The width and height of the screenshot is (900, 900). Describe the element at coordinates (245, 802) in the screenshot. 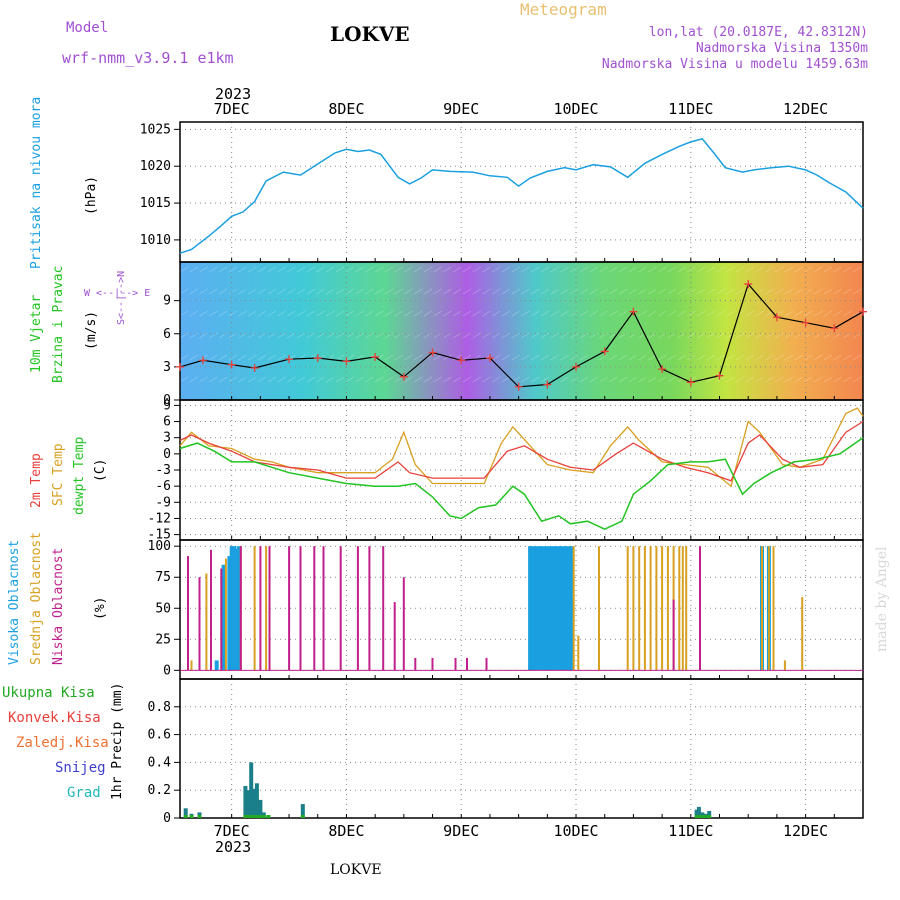

I see `precip-bar` at that location.